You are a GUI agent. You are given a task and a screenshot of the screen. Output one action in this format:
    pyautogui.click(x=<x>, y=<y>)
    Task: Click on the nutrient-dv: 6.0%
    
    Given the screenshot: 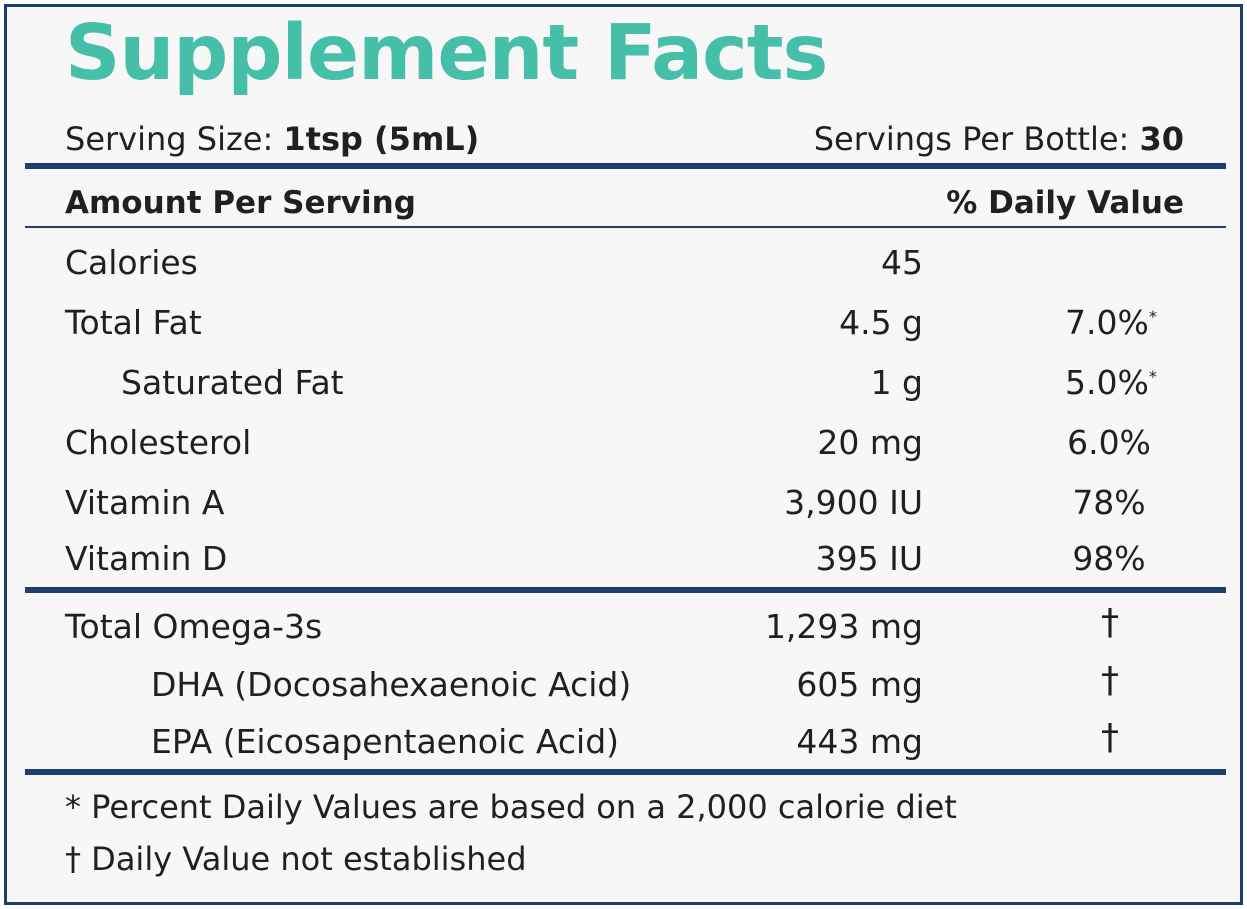 What is the action you would take?
    pyautogui.click(x=1109, y=443)
    